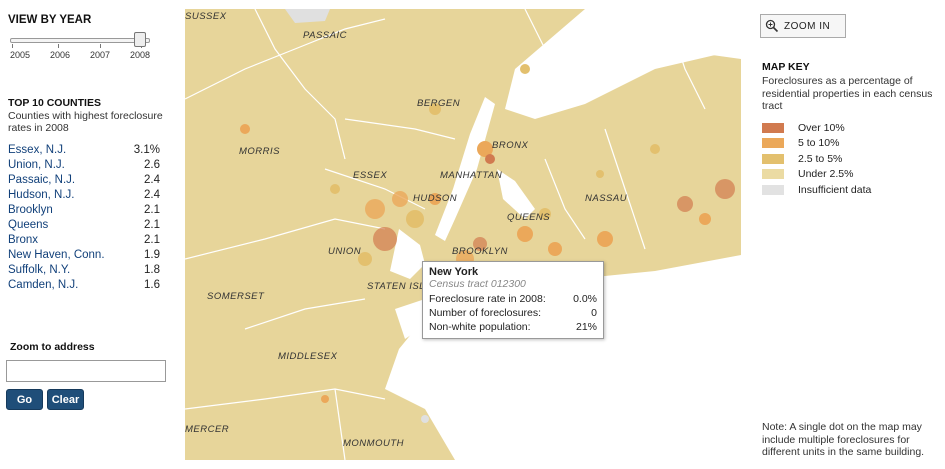 This screenshot has width=945, height=469. I want to click on legend-row: Insufficient data, so click(816, 190).